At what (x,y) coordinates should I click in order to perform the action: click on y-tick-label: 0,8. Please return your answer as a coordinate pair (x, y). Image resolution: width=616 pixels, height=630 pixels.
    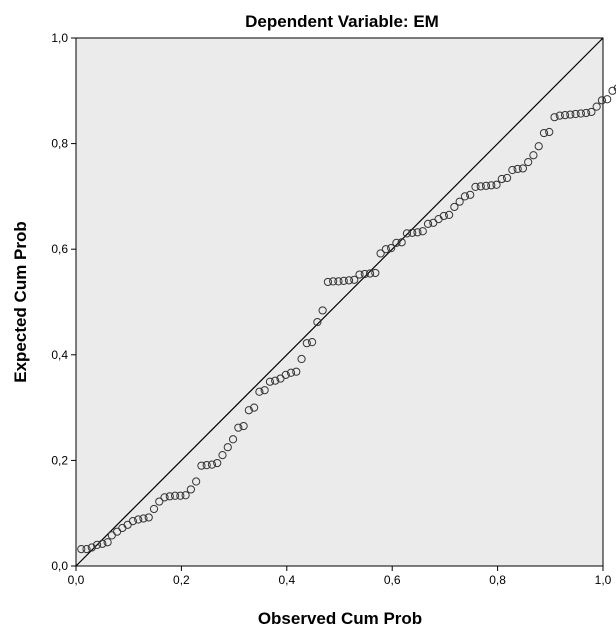
    Looking at the image, I should click on (59, 144).